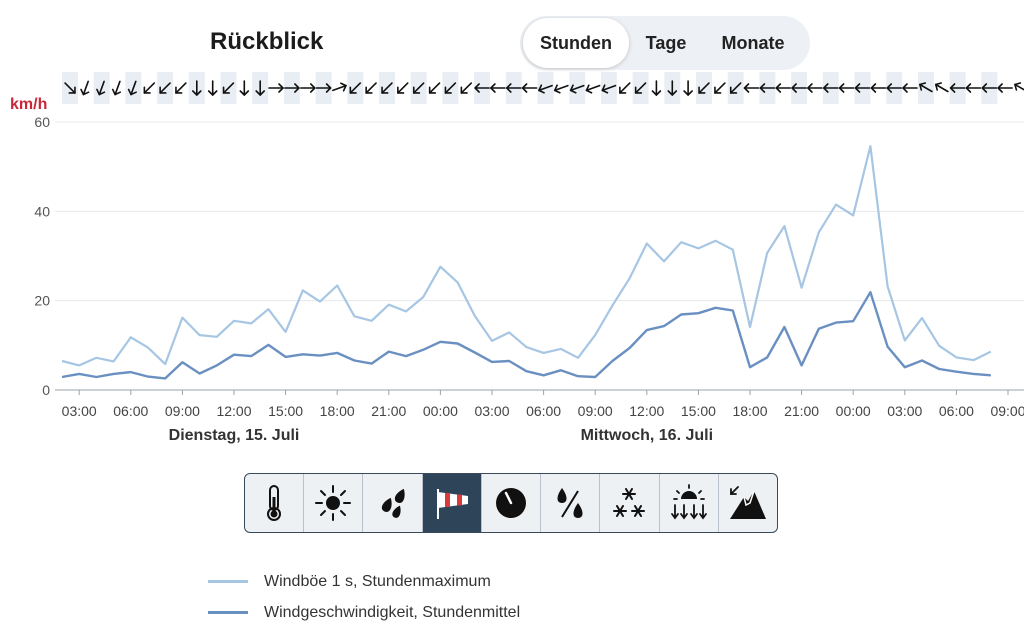 The image size is (1024, 640). What do you see at coordinates (42, 122) in the screenshot?
I see `y-tick-label: 60` at bounding box center [42, 122].